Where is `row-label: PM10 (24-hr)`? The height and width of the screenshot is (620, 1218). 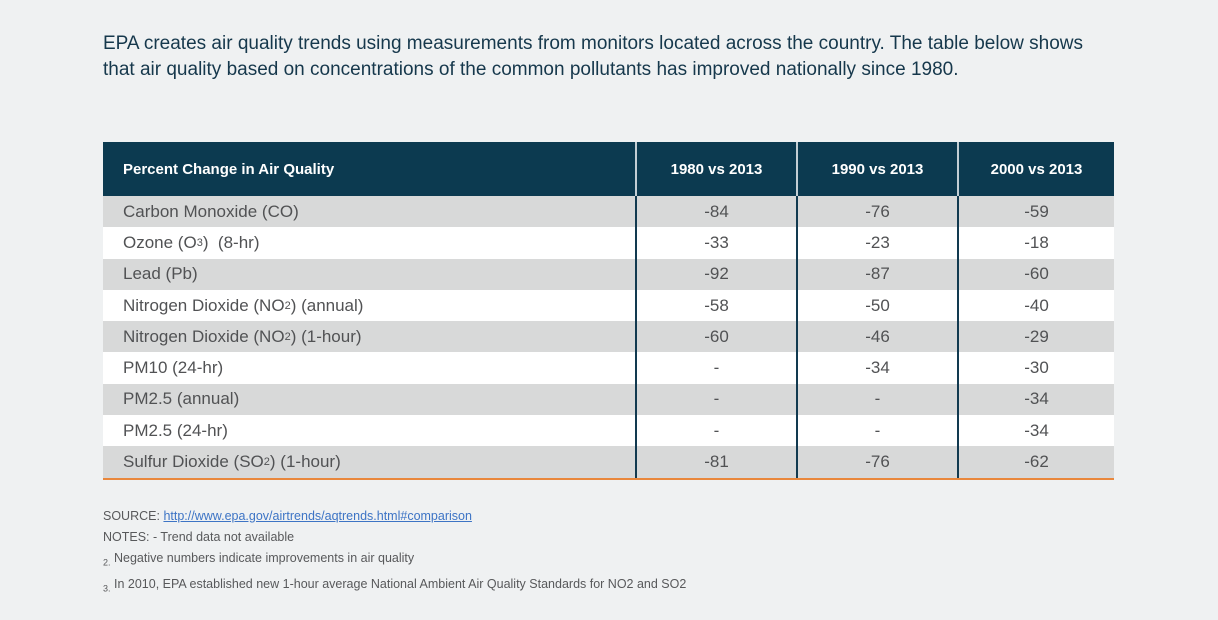
row-label: PM10 (24-hr) is located at coordinates (369, 367).